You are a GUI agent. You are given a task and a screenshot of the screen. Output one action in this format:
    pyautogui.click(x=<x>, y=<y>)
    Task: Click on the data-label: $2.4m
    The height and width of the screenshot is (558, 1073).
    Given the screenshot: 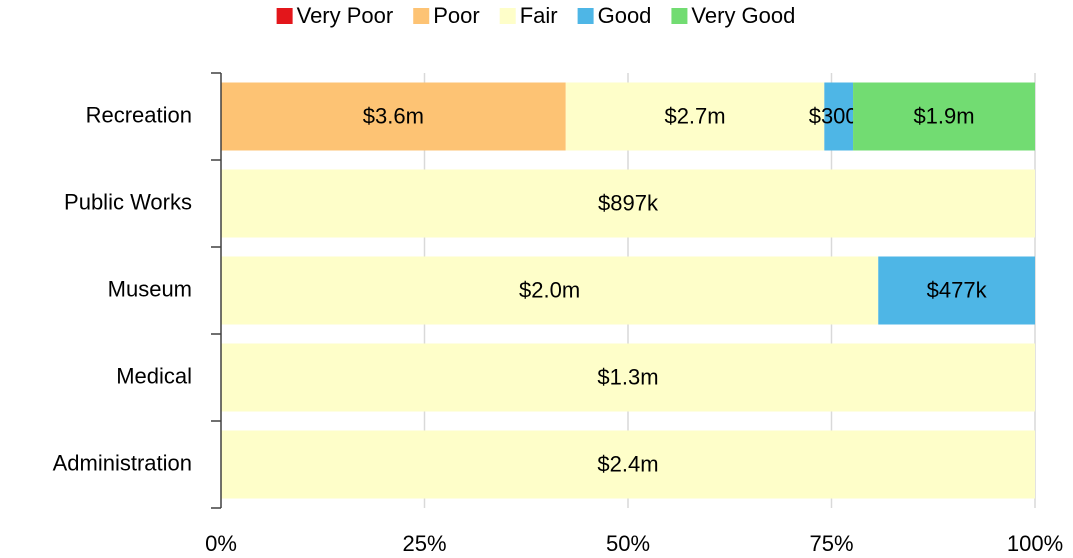 What is the action you would take?
    pyautogui.click(x=627, y=463)
    